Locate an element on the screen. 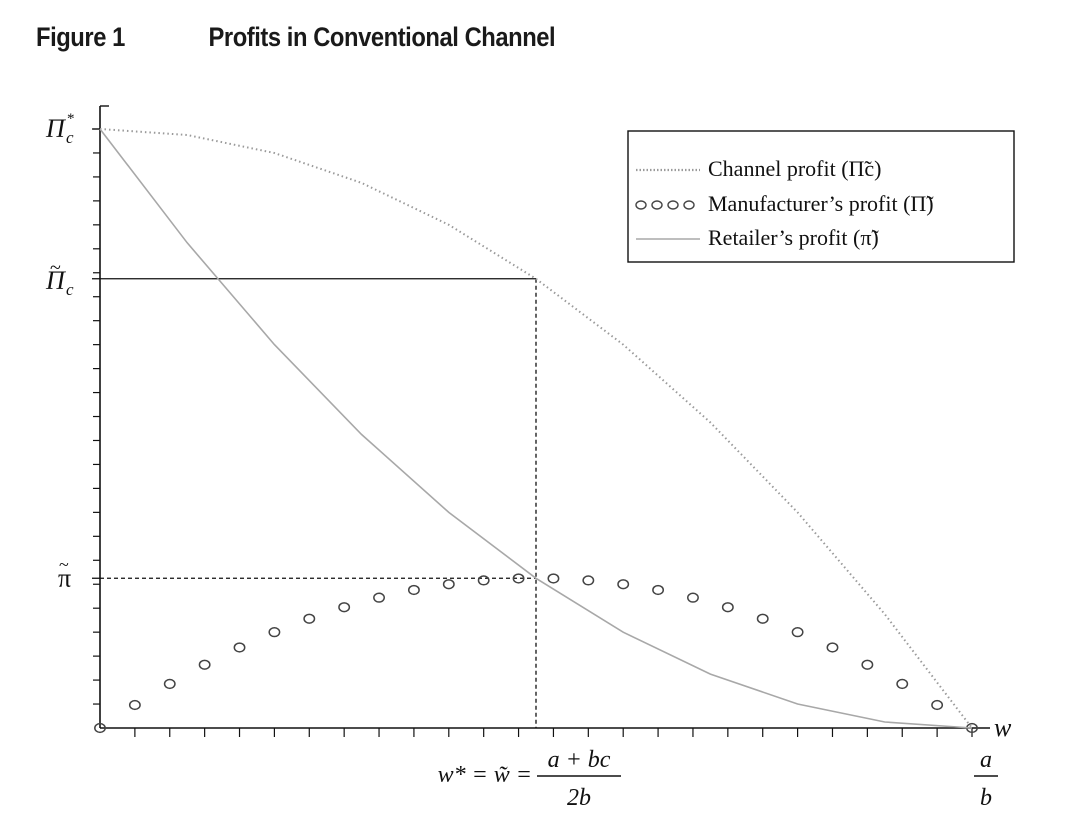 Image resolution: width=1078 pixels, height=834 pixels. figure-title: Profits in Conventional Channel is located at coordinates (382, 37).